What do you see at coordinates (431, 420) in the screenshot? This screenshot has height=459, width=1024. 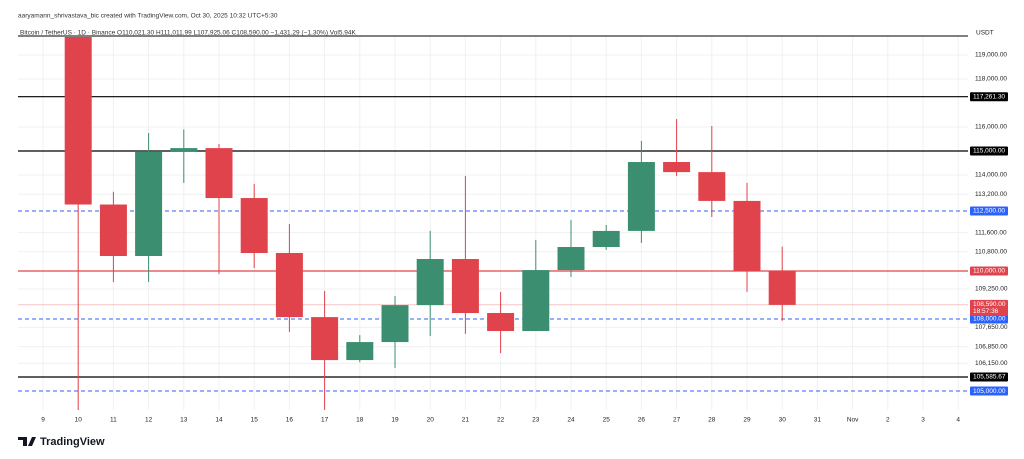 I see `x-tick-label: 20` at bounding box center [431, 420].